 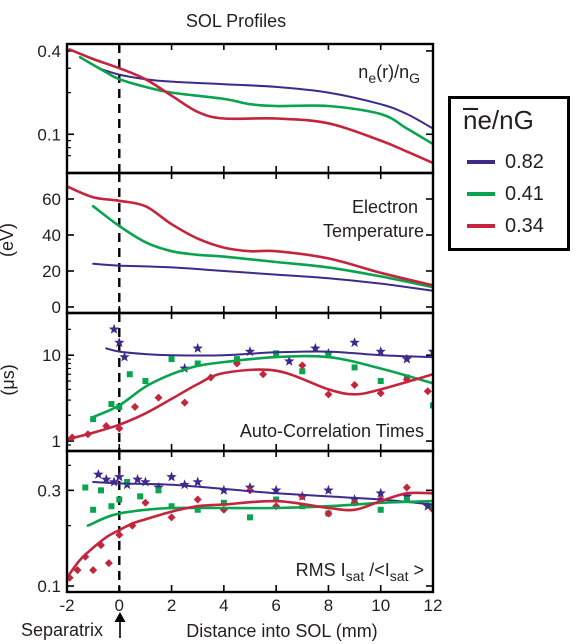 What do you see at coordinates (250, 605) in the screenshot?
I see `x-axis: -2 0 2 4 6 8 10 12` at bounding box center [250, 605].